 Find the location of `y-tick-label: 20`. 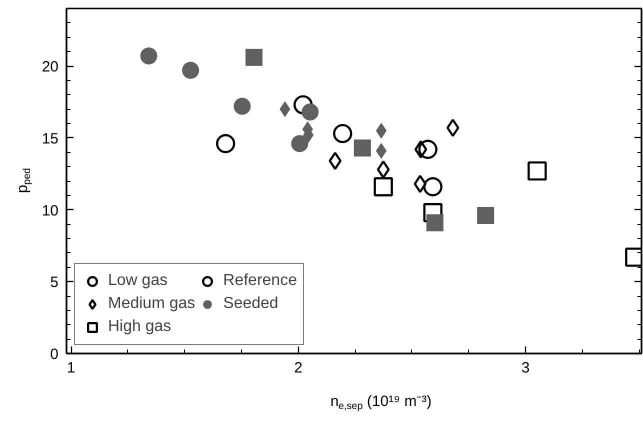

y-tick-label: 20 is located at coordinates (50, 67).